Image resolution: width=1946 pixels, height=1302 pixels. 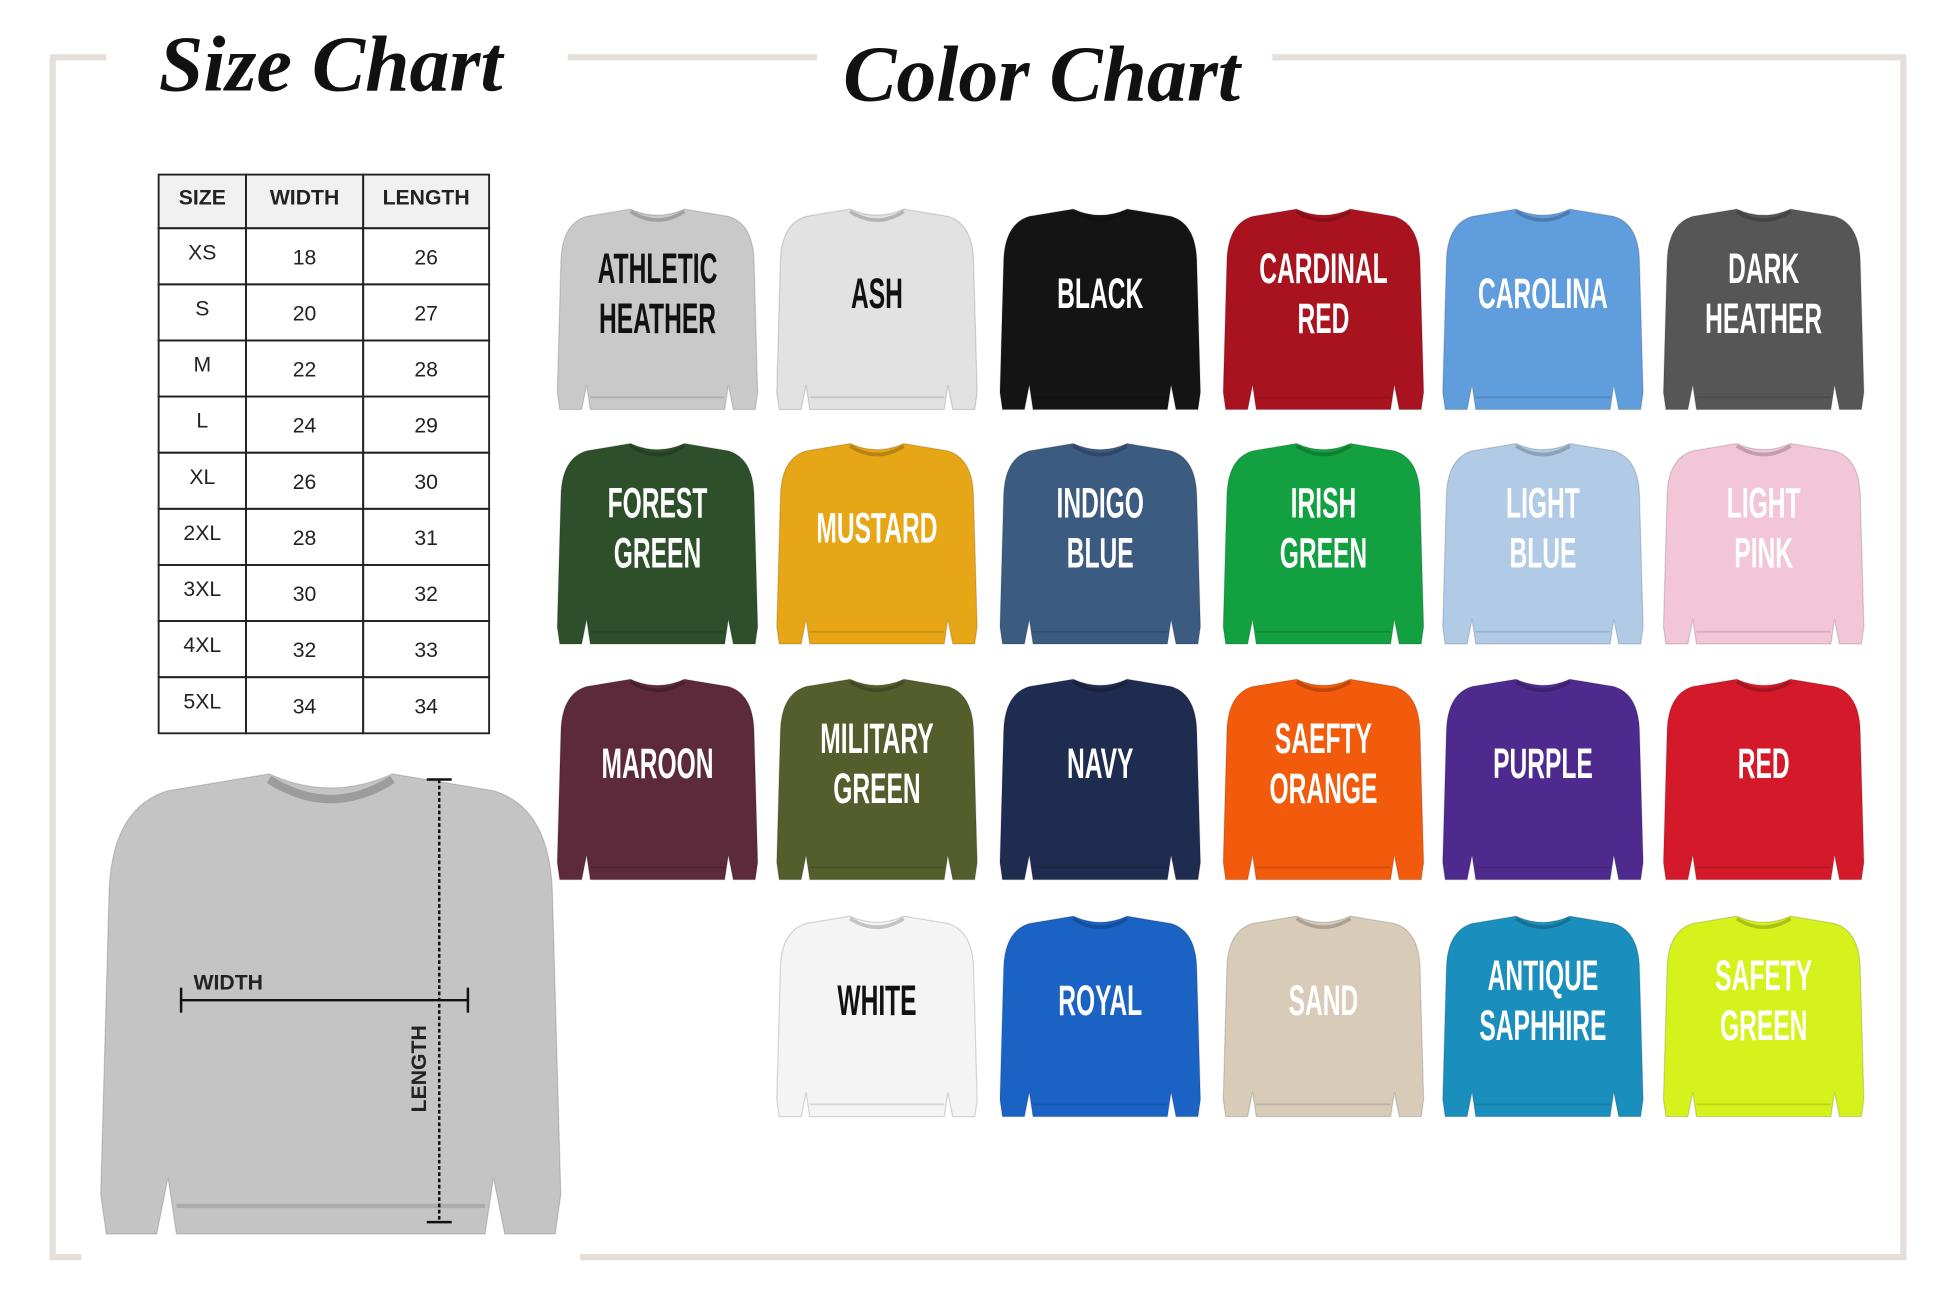 I want to click on color-name: FOREST, so click(x=658, y=504).